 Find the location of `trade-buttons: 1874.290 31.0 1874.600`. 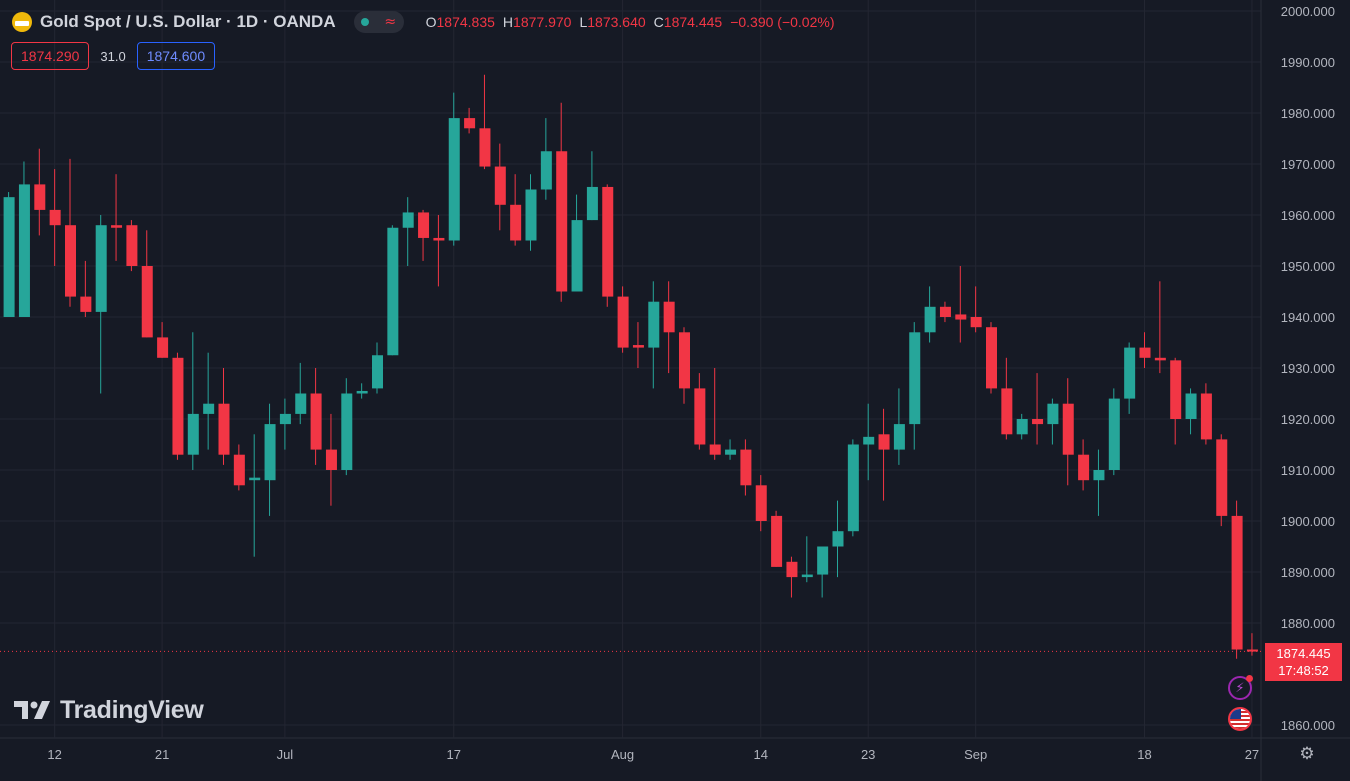

trade-buttons: 1874.290 31.0 1874.600 is located at coordinates (113, 56).